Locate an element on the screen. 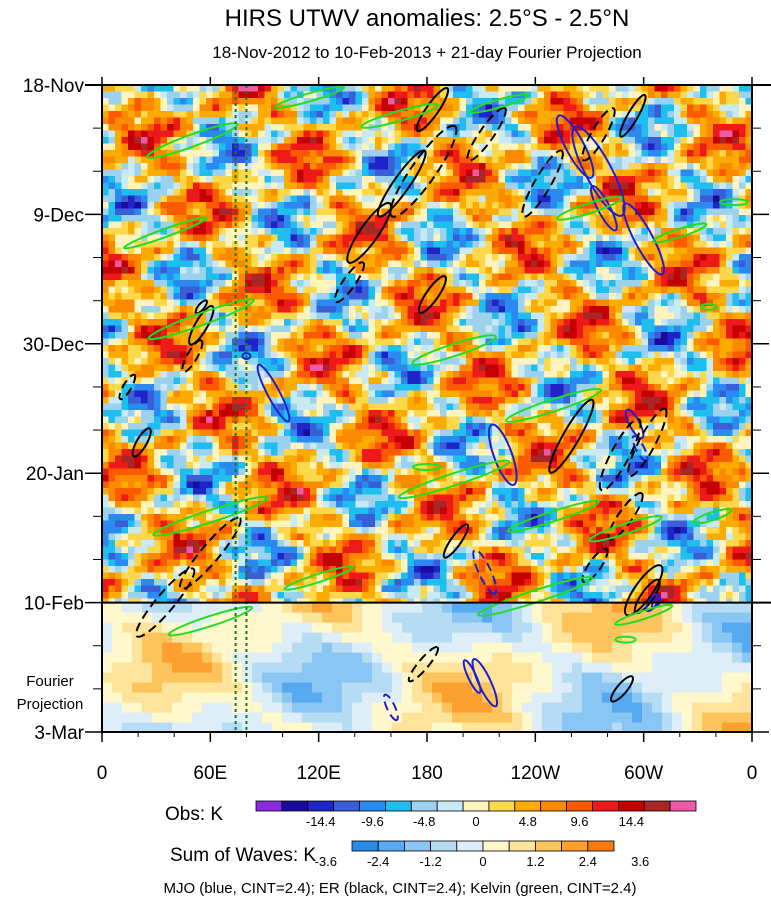 The image size is (771, 899). colorbar-tick-label: 14.4 is located at coordinates (631, 821).